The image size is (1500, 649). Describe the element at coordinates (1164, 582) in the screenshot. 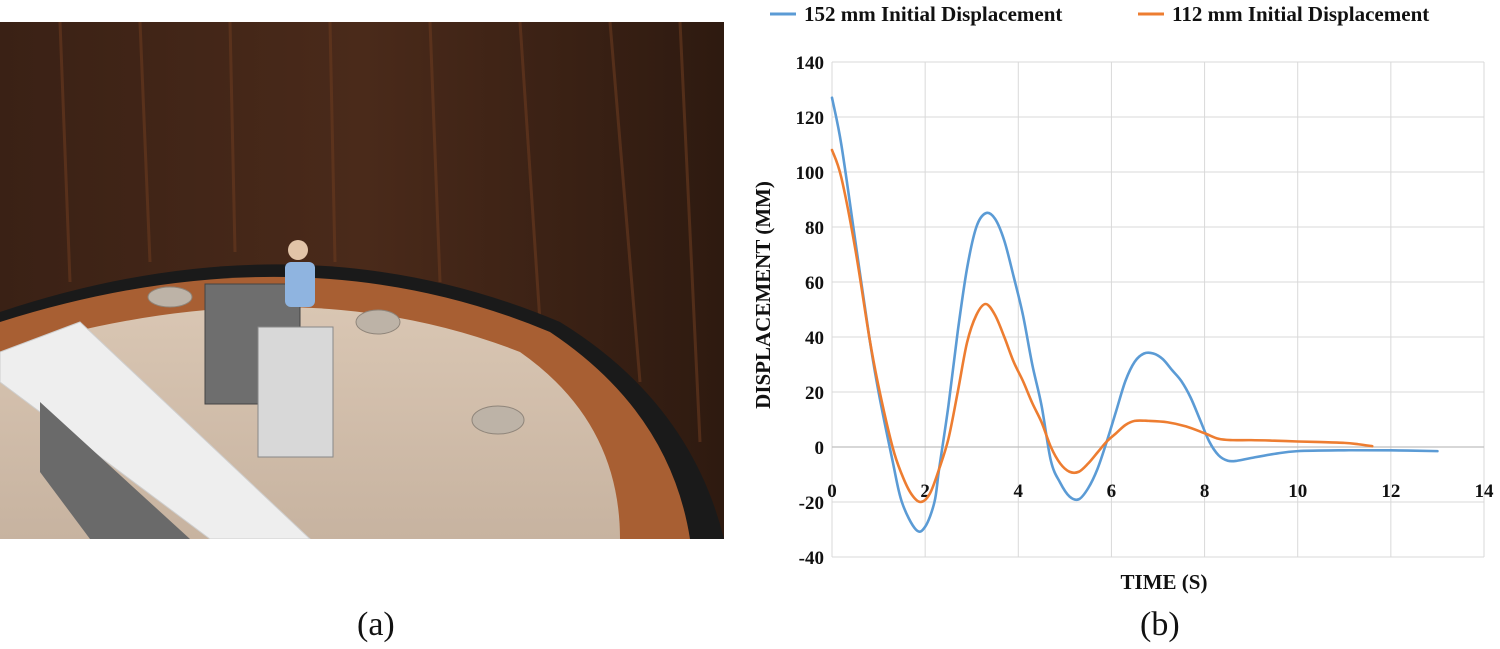

I see `x-axis-title: TIME (S)` at that location.